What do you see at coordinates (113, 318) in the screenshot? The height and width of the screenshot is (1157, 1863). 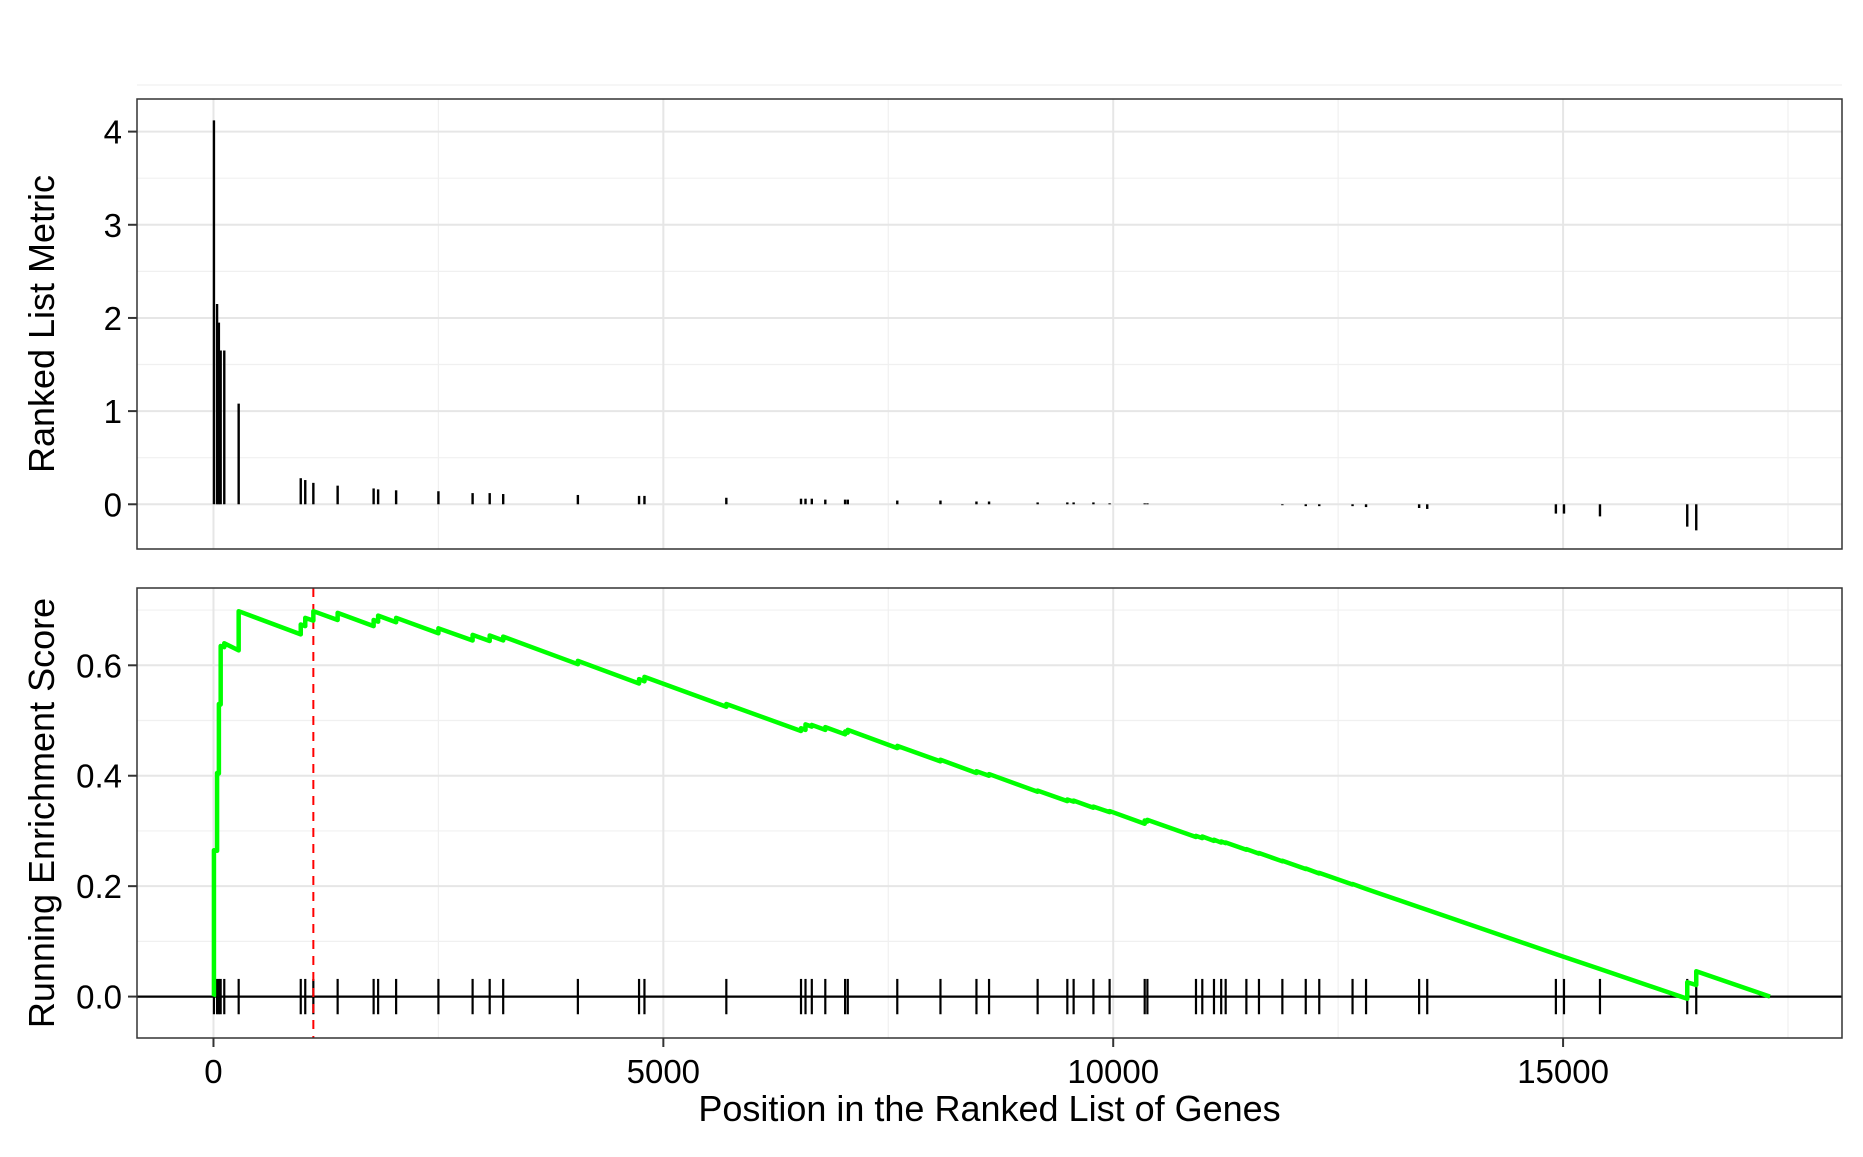 I see `y-tick-label: 2` at bounding box center [113, 318].